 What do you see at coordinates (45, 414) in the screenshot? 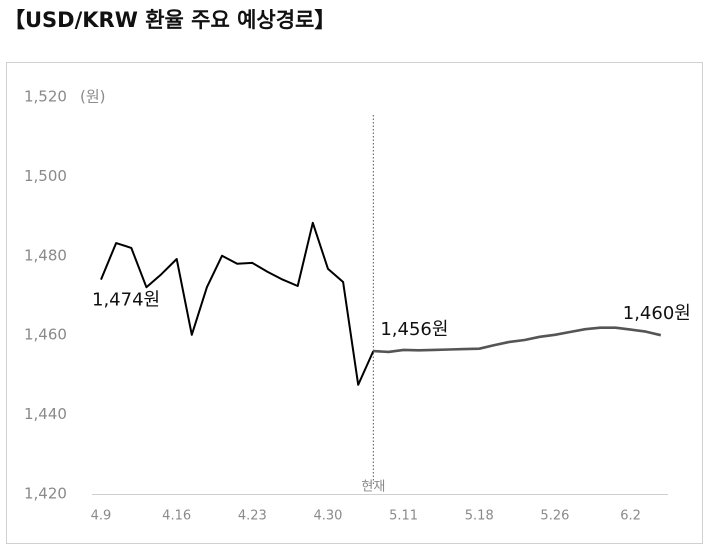
I see `y-tick-label: 1,440` at bounding box center [45, 414].